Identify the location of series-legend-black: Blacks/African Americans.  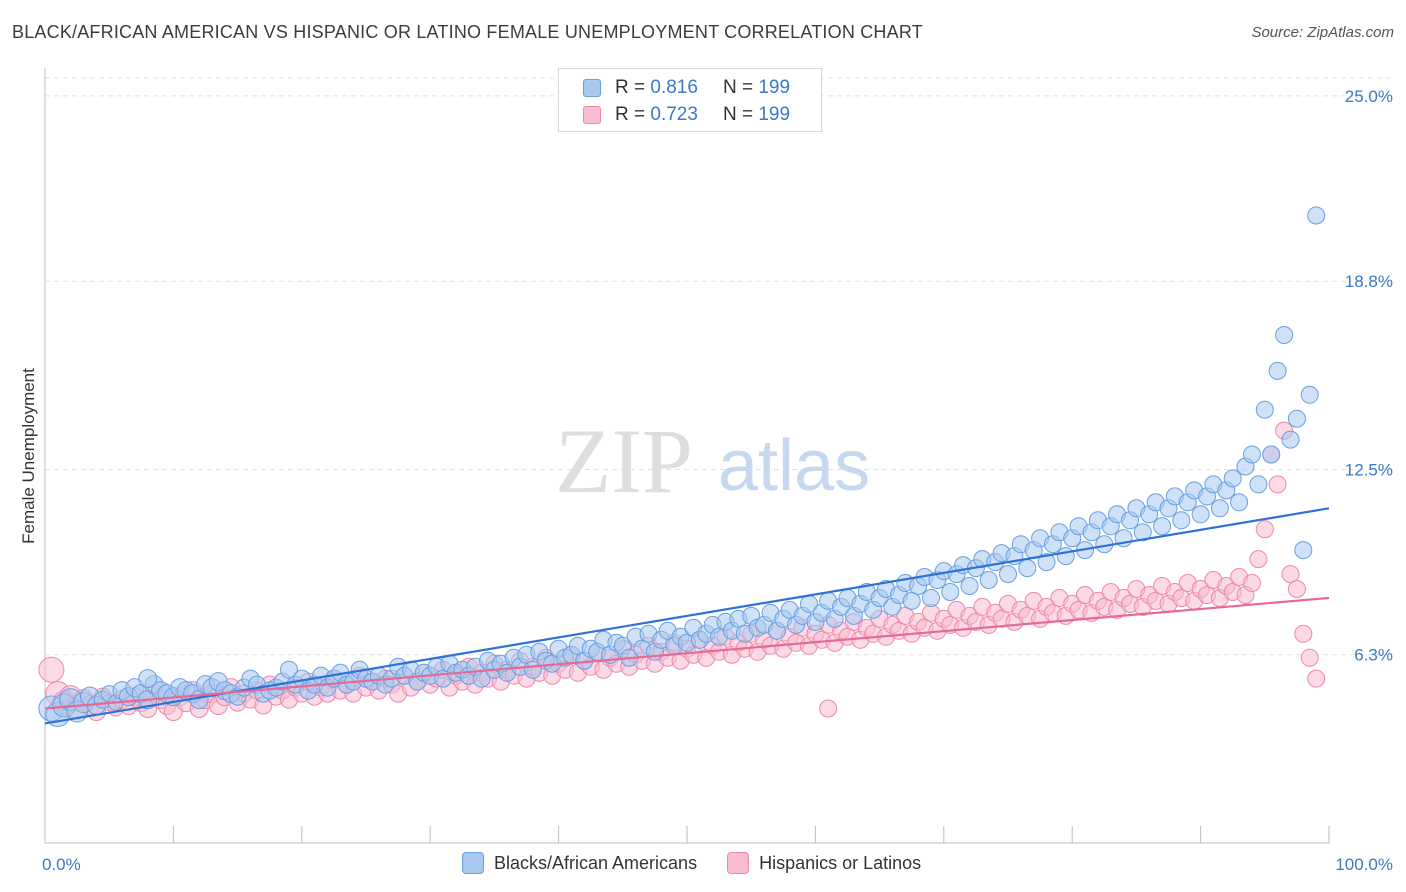
(579, 863).